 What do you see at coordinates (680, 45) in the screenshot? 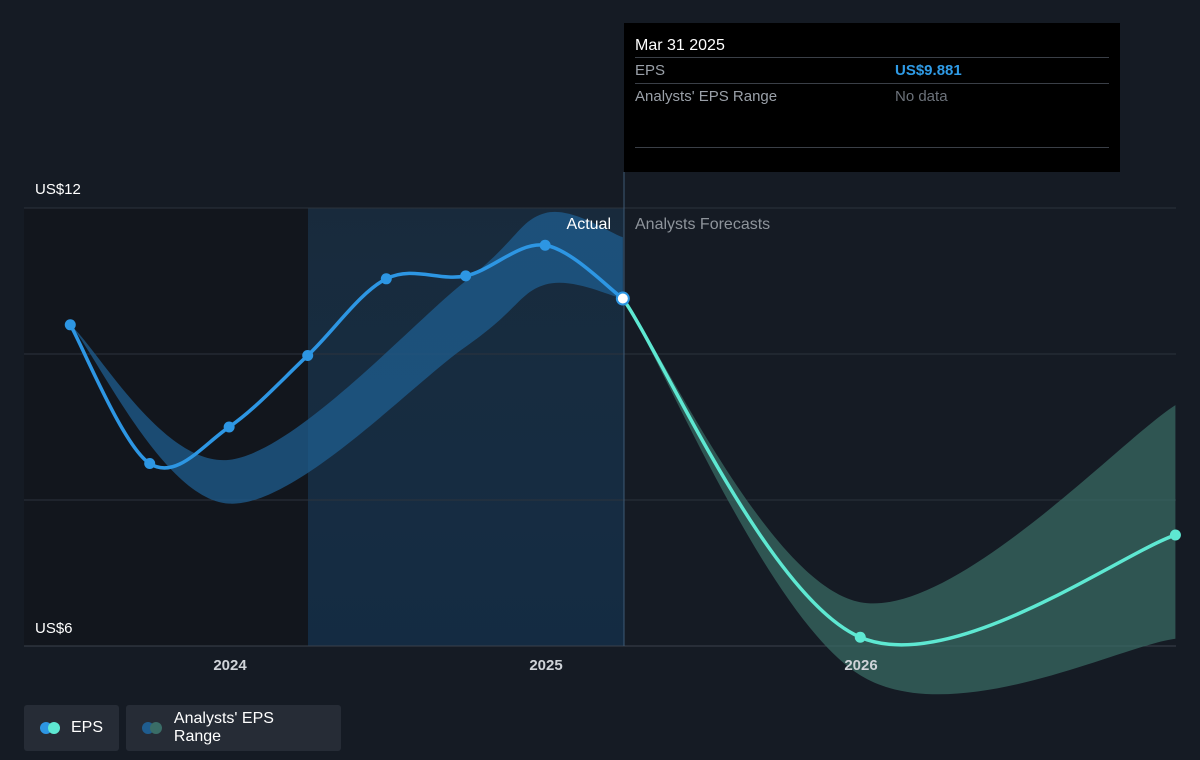
I see `tooltip-date: Mar 31 2025` at bounding box center [680, 45].